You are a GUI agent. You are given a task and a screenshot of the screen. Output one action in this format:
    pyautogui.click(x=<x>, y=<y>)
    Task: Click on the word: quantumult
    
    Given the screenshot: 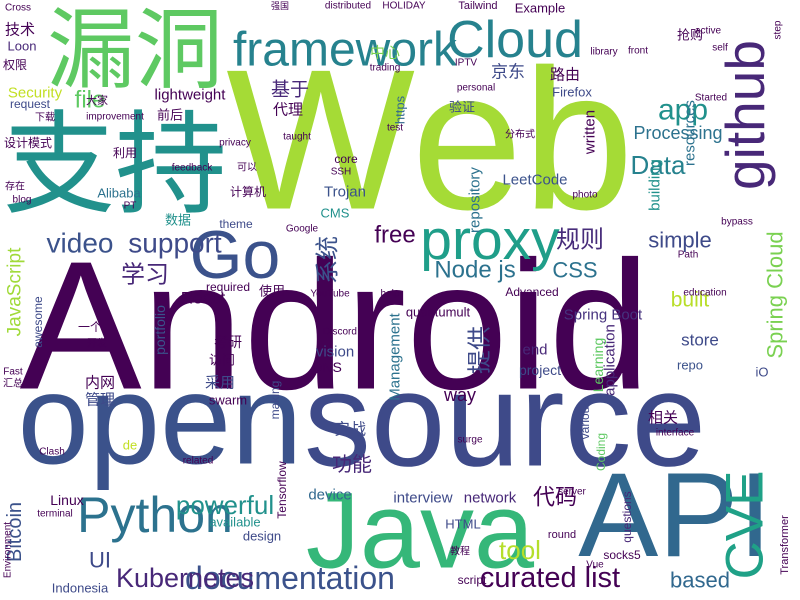 What is the action you would take?
    pyautogui.click(x=438, y=312)
    